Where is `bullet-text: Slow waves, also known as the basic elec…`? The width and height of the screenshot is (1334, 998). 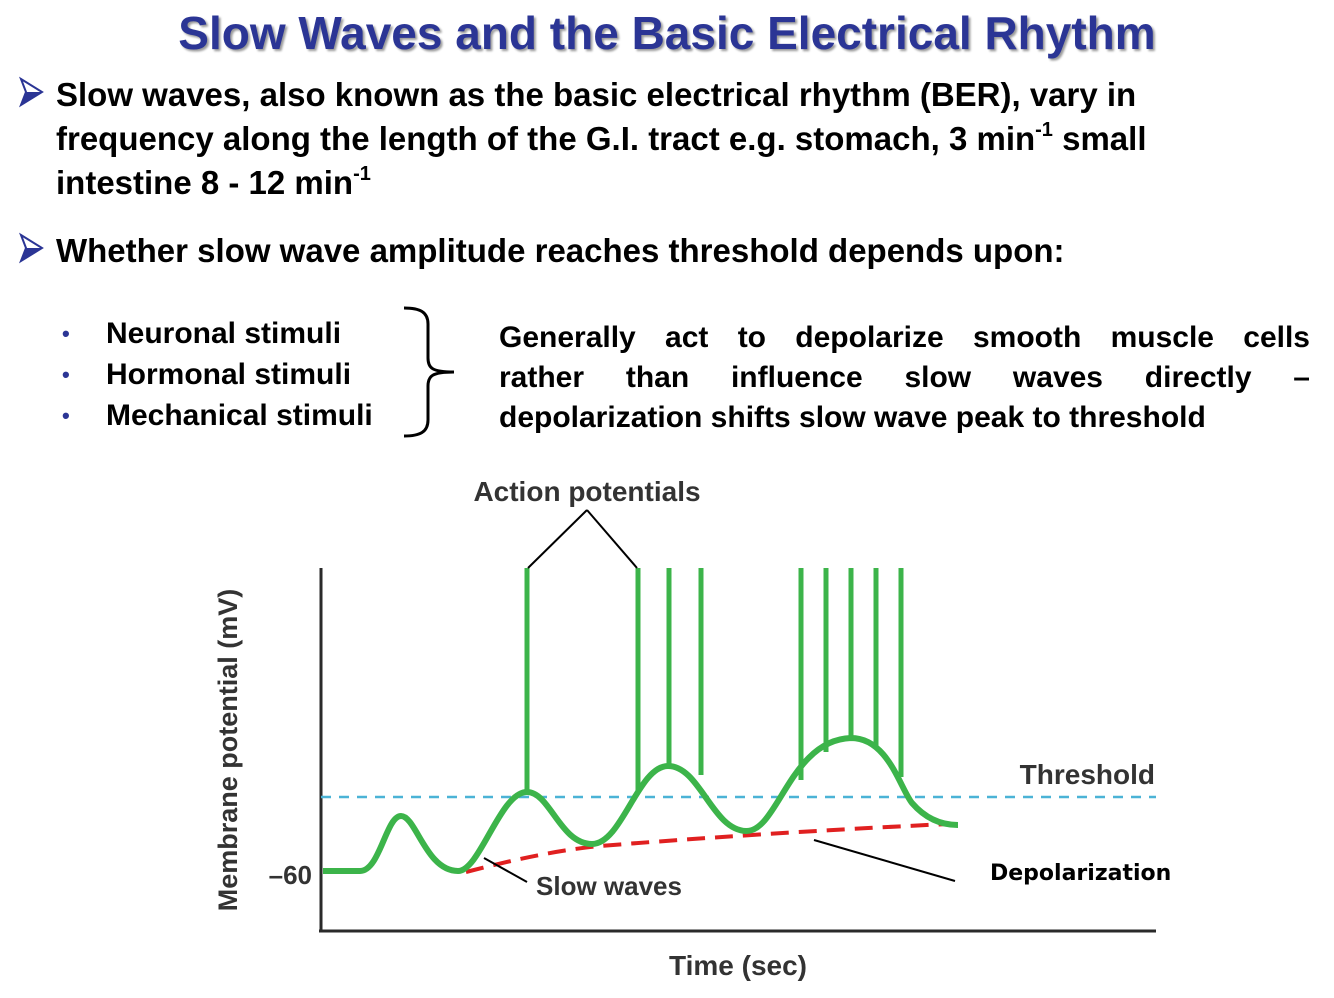 bullet-text: Slow waves, also known as the basic elec… is located at coordinates (601, 139).